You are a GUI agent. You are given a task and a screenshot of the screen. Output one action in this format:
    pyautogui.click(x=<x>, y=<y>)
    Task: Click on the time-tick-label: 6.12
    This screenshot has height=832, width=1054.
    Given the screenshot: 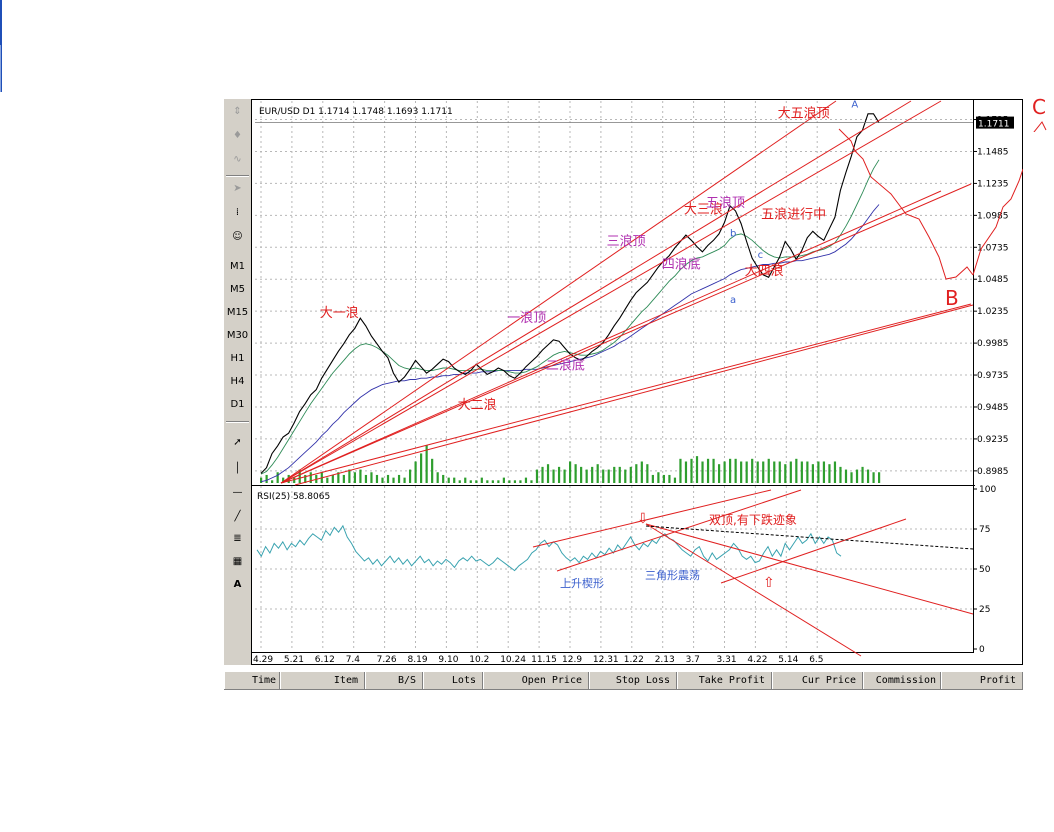 What is the action you would take?
    pyautogui.click(x=325, y=660)
    